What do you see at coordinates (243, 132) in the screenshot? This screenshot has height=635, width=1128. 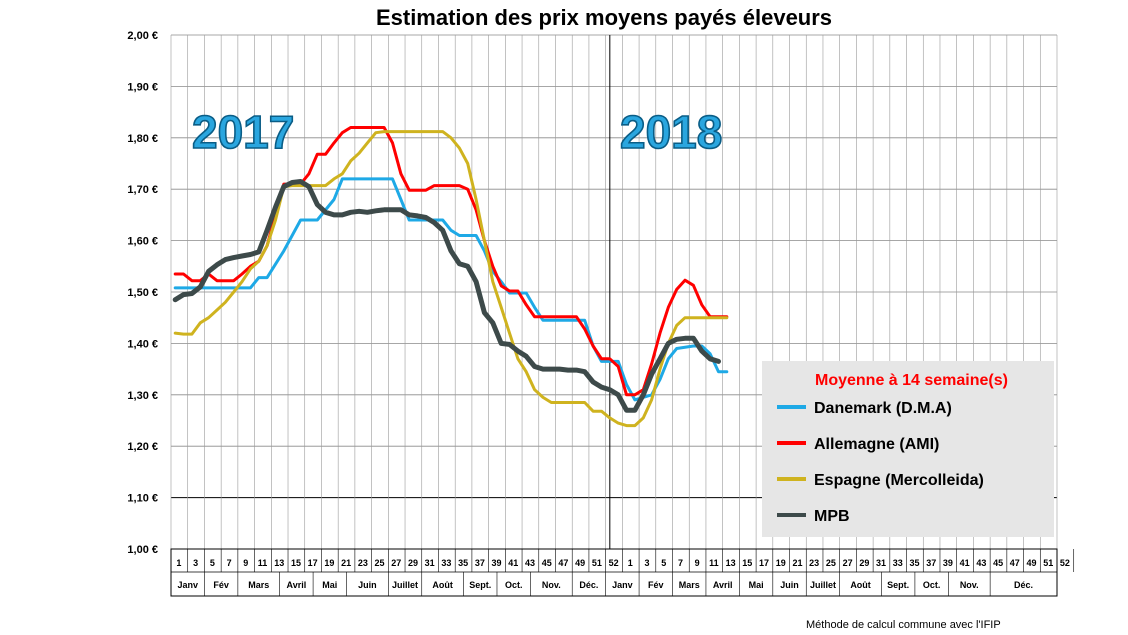 I see `year-label-2017: 2017` at bounding box center [243, 132].